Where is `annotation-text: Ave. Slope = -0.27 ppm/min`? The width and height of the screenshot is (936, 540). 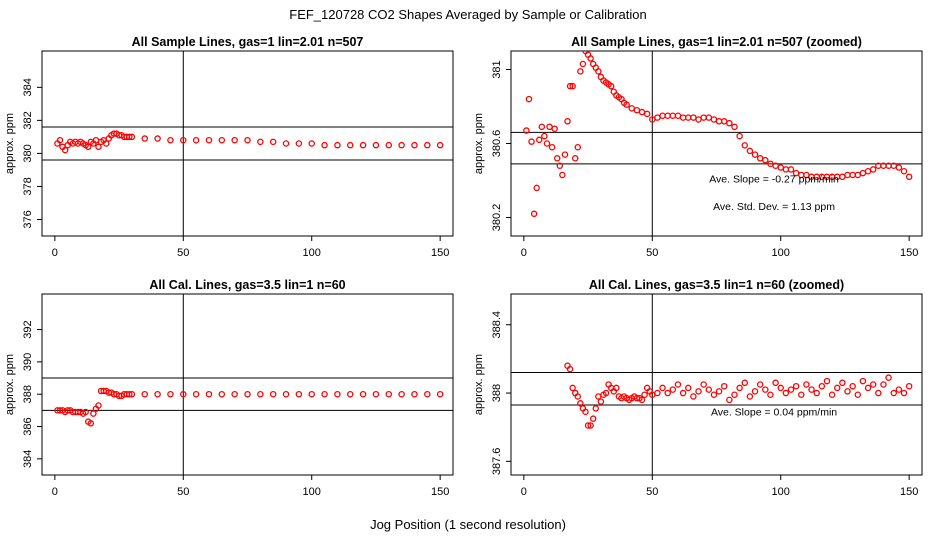 annotation-text: Ave. Slope = -0.27 ppm/min is located at coordinates (774, 179).